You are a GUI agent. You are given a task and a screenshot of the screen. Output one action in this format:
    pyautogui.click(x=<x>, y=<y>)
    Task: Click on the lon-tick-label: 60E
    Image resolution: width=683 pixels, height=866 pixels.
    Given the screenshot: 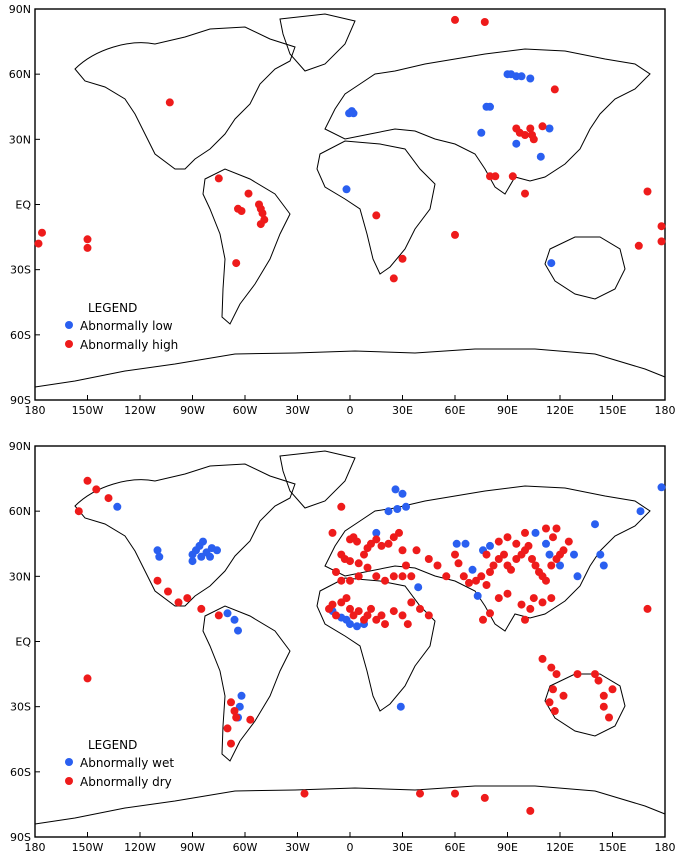 What is the action you would take?
    pyautogui.click(x=455, y=410)
    